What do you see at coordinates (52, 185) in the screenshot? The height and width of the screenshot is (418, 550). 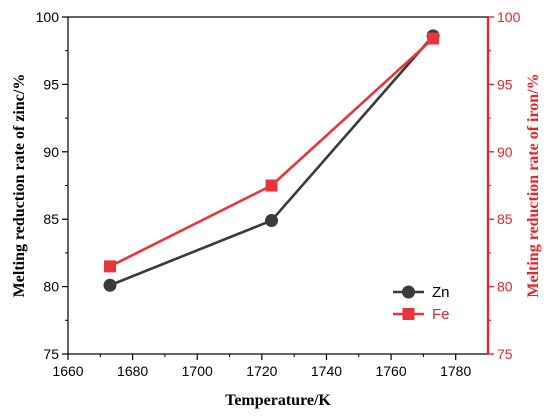 I see `left-y-axis-ticks: 75 80 85 90 95 100` at bounding box center [52, 185].